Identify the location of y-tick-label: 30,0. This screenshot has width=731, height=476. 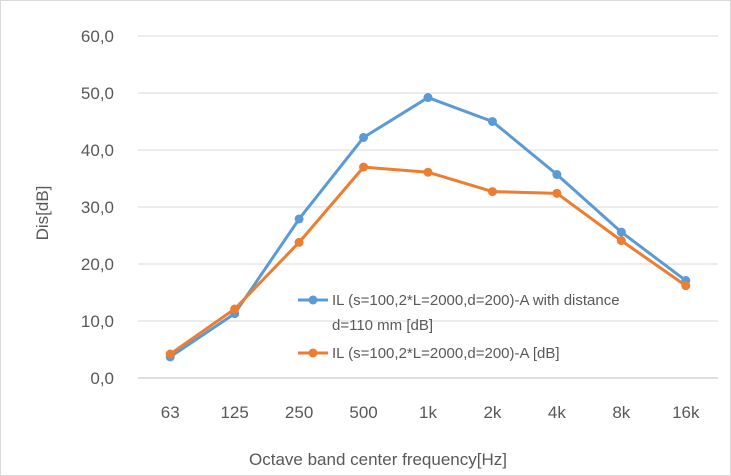
(97, 207).